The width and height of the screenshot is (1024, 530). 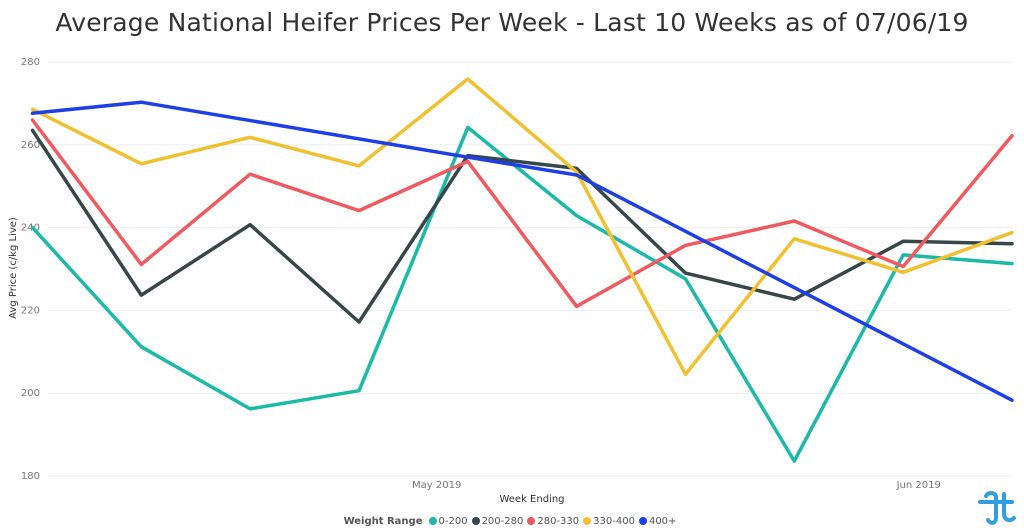 I want to click on x-tick-label: Jun 2019, so click(x=918, y=485).